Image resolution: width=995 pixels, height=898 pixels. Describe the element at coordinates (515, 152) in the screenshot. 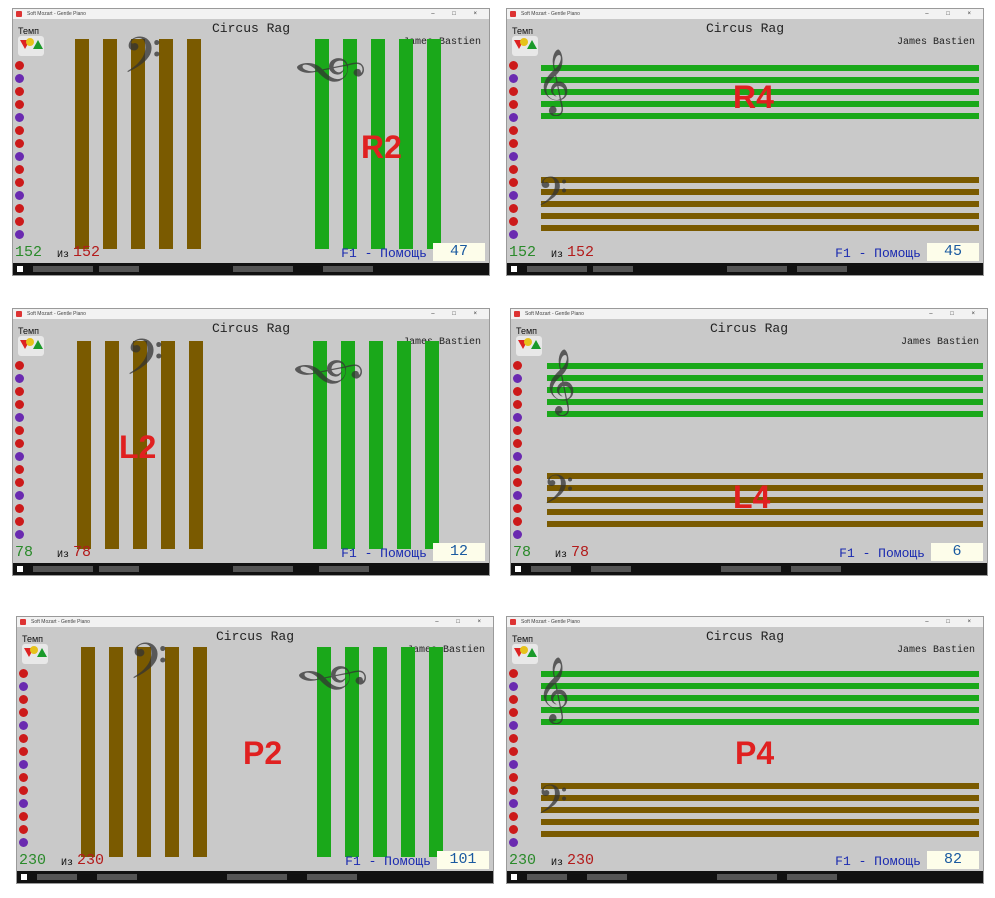

I see `flower-column` at that location.